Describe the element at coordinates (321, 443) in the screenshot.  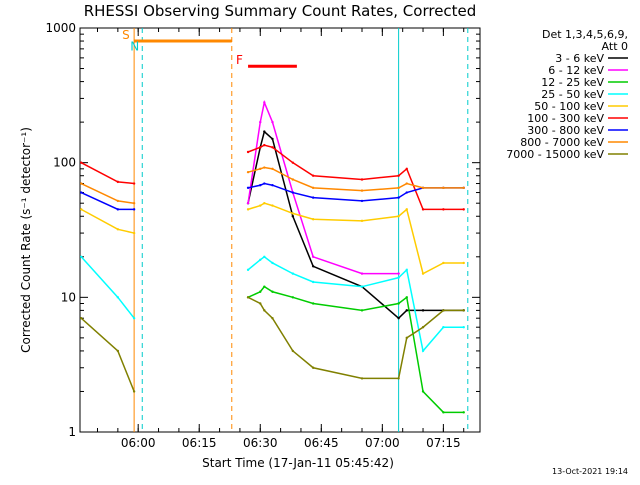
I see `x-tick-label: 06:45` at that location.